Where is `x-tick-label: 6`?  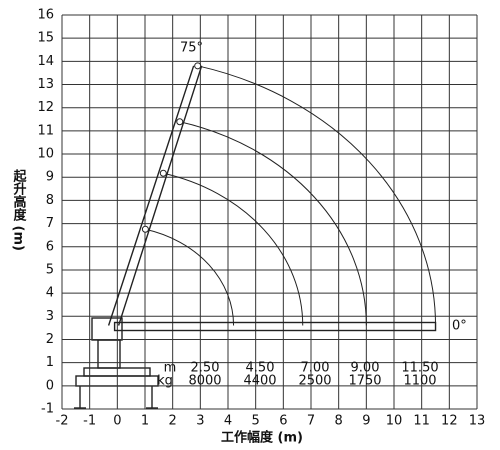 x-tick-label: 6 is located at coordinates (283, 421).